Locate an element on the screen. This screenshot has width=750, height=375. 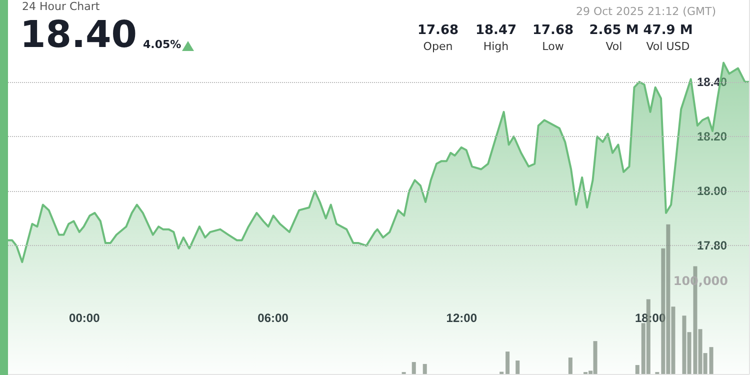
annotation: 18.47 is located at coordinates (496, 30).